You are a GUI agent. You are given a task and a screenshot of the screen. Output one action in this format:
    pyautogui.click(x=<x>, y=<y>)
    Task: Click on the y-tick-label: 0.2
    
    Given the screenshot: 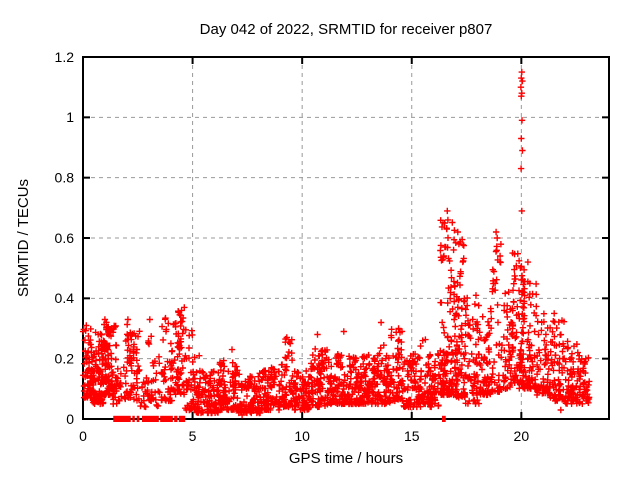 What is the action you would take?
    pyautogui.click(x=65, y=359)
    